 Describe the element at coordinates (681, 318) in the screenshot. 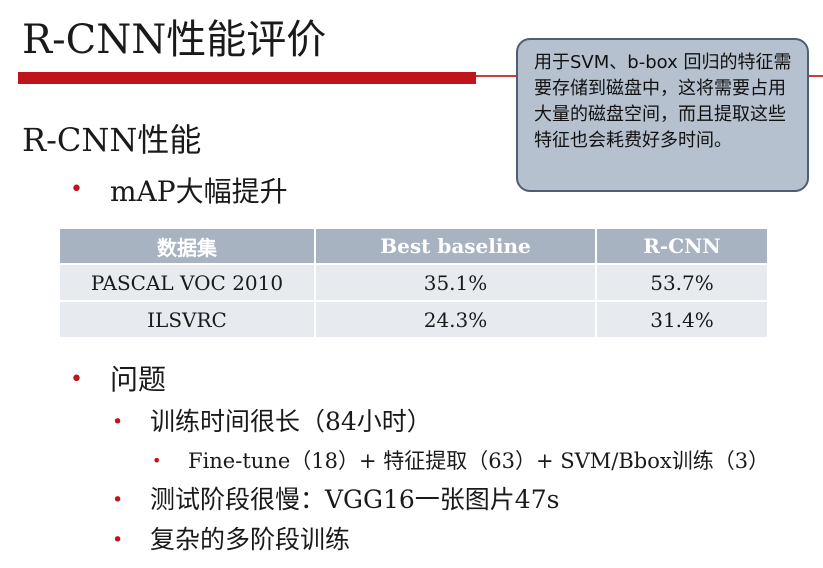

I see `table-cell: 31.4%` at that location.